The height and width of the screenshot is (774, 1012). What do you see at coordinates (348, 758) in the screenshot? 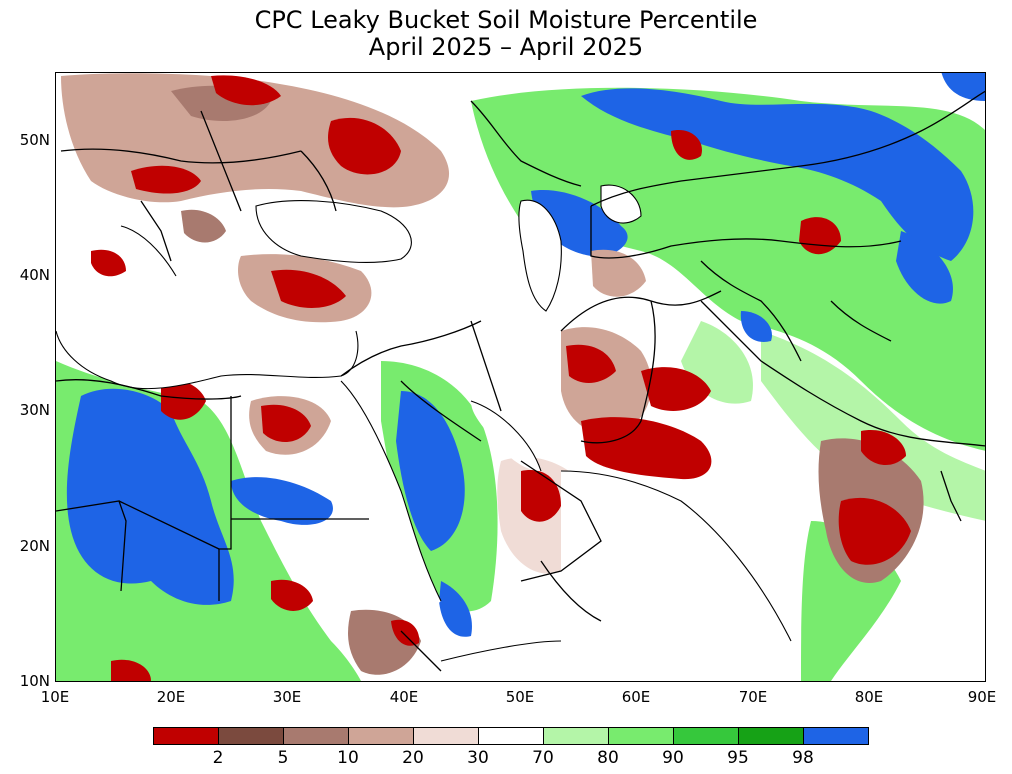
I see `legend-label-10: 10` at bounding box center [348, 758].